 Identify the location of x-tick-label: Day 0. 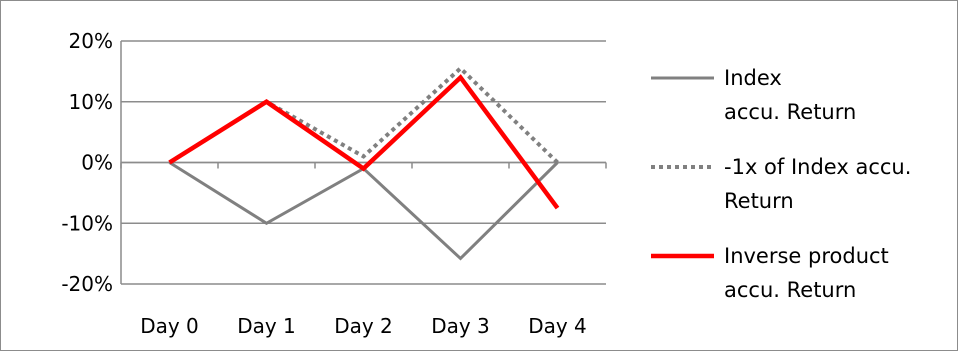
(169, 326).